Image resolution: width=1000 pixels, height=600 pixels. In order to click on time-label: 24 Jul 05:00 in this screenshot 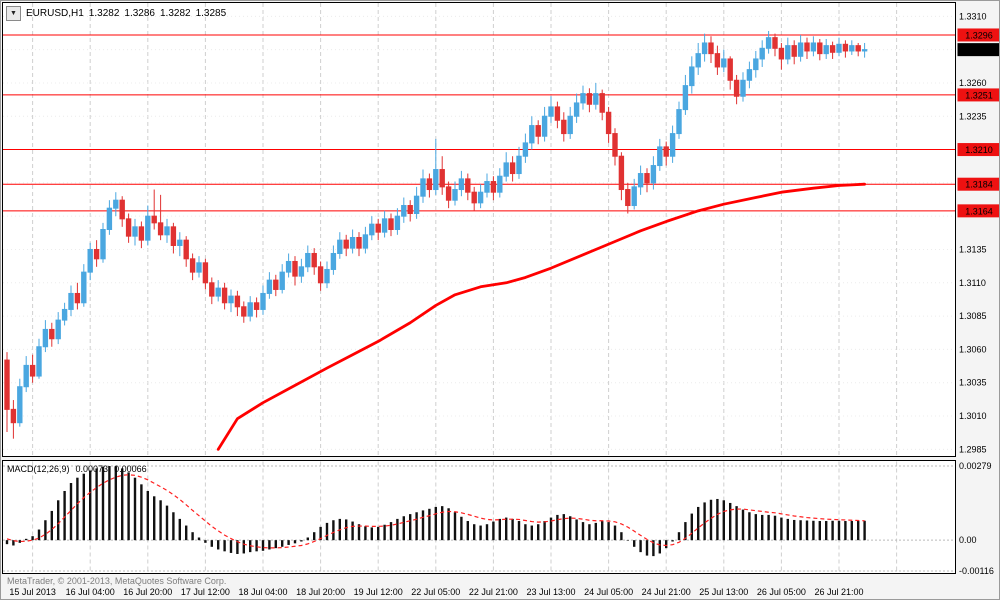, I will do `click(608, 592)`.